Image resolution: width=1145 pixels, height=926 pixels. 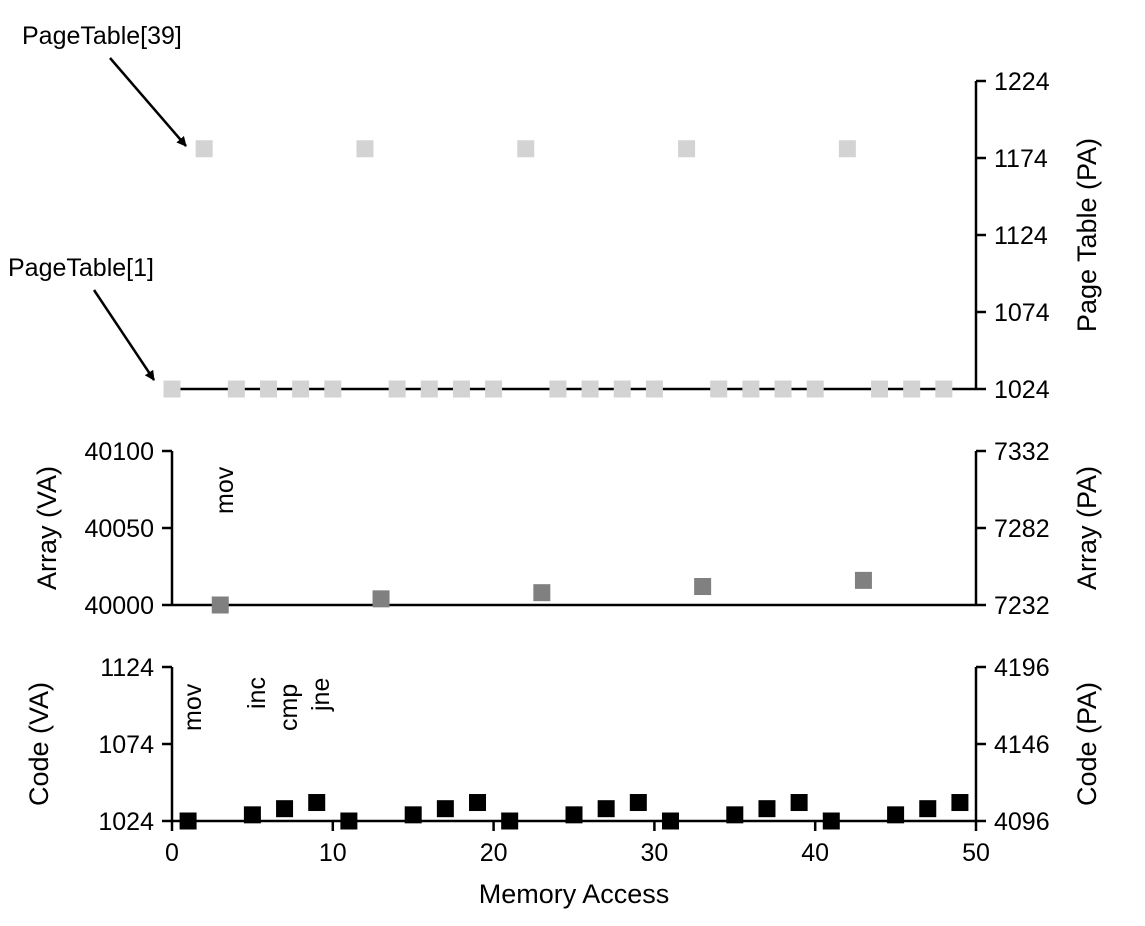 What do you see at coordinates (1022, 606) in the screenshot?
I see `right-y-tick-label: 7232` at bounding box center [1022, 606].